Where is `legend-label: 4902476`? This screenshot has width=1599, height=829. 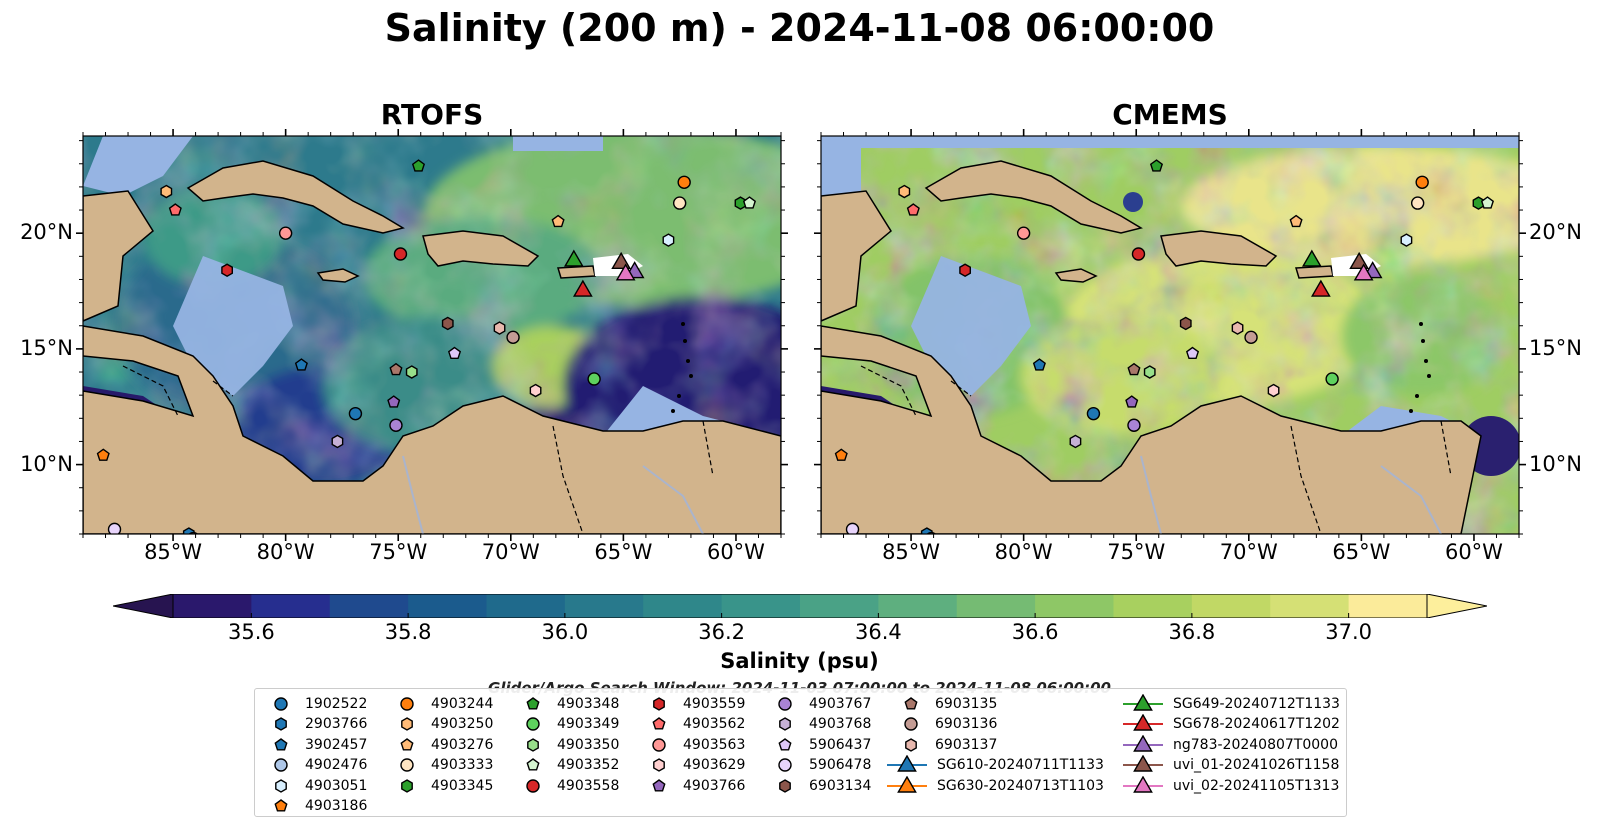 legend-label: 4902476 is located at coordinates (336, 765).